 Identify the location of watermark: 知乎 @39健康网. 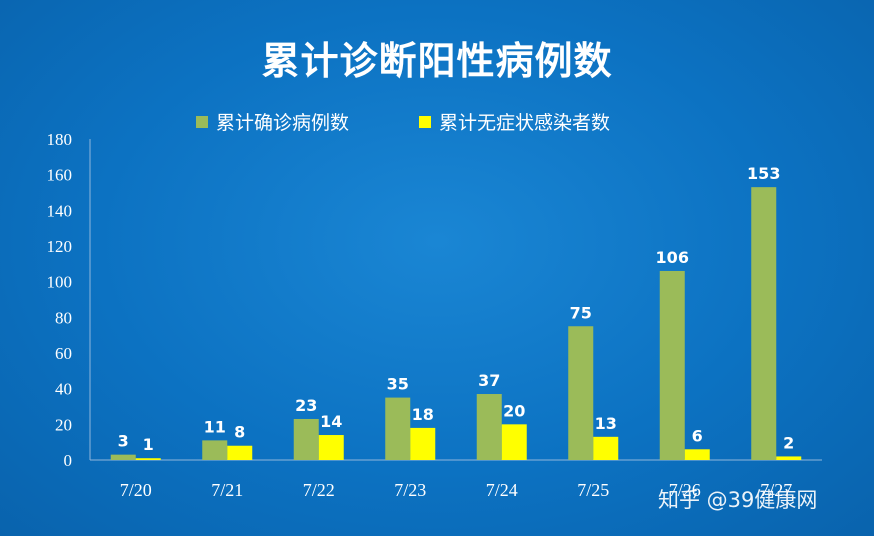
(738, 500).